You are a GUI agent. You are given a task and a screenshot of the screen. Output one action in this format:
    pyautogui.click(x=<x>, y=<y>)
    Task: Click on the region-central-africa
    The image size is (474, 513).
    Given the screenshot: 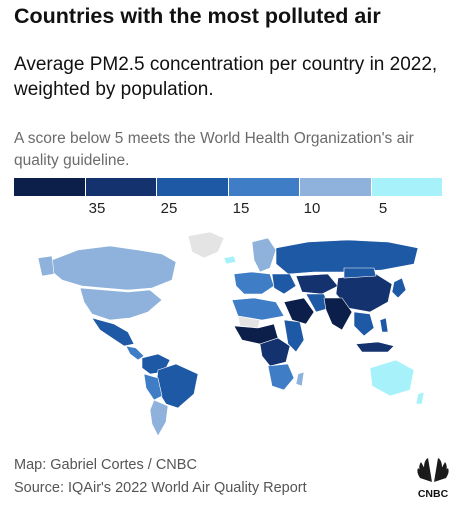 What is the action you would take?
    pyautogui.click(x=275, y=352)
    